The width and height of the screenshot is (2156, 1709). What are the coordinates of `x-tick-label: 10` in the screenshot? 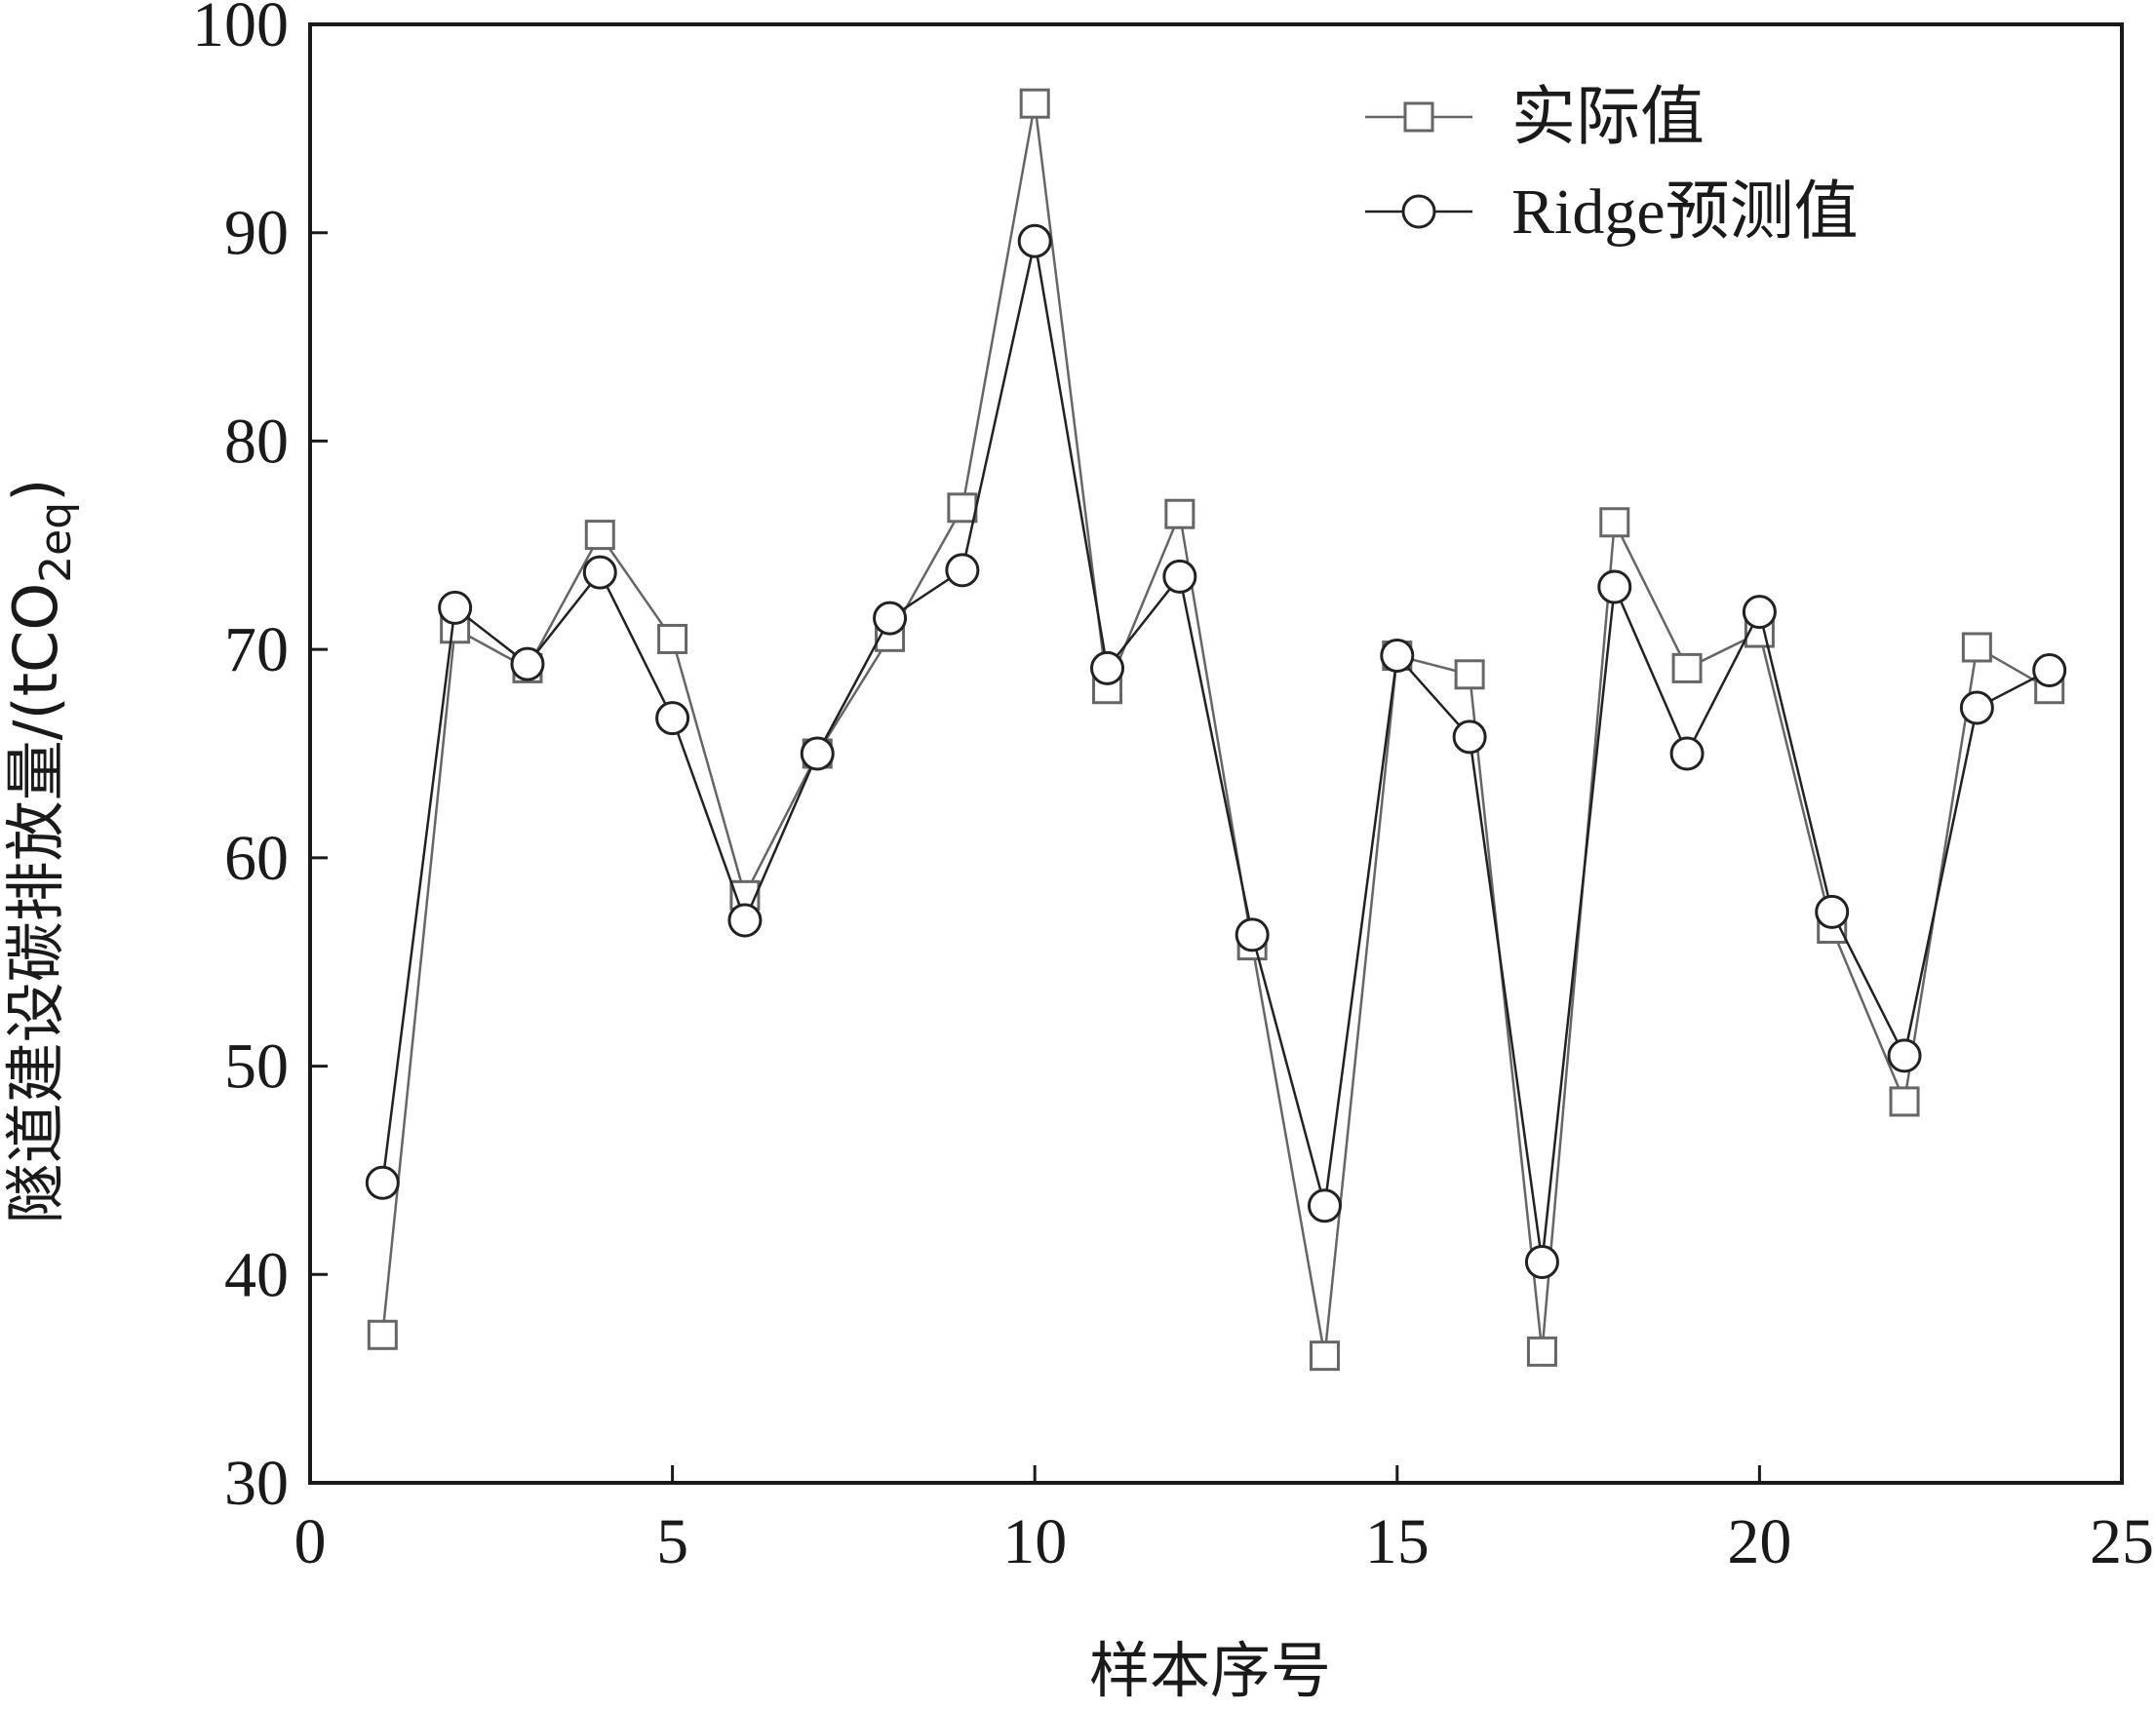 It's located at (1034, 1541).